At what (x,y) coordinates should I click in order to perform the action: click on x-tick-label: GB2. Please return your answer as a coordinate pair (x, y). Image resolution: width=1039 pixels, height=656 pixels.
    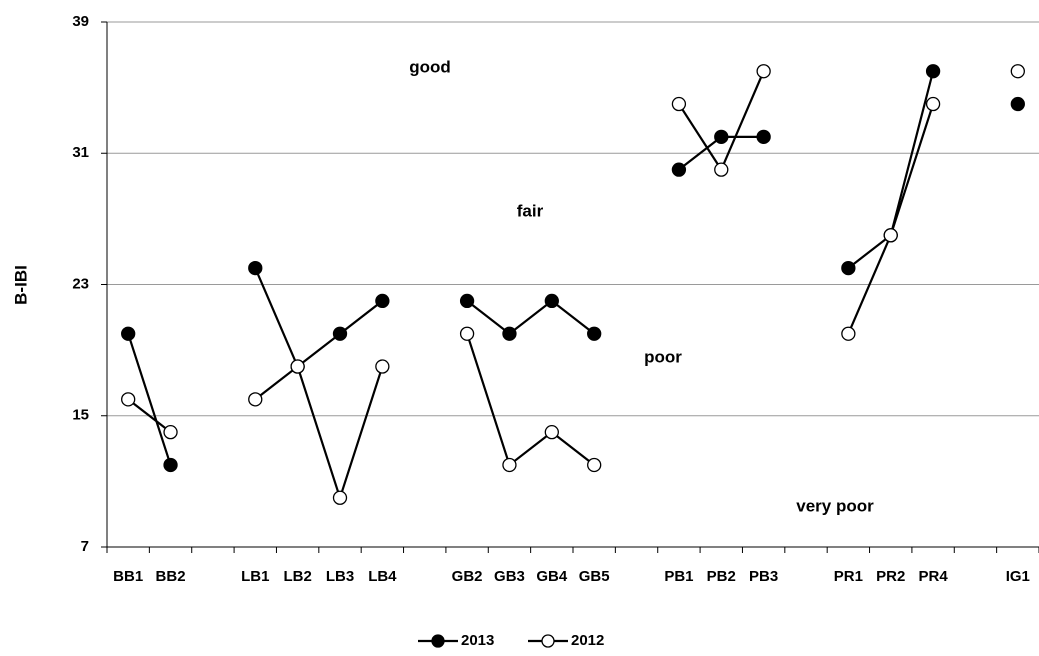
    Looking at the image, I should click on (467, 576).